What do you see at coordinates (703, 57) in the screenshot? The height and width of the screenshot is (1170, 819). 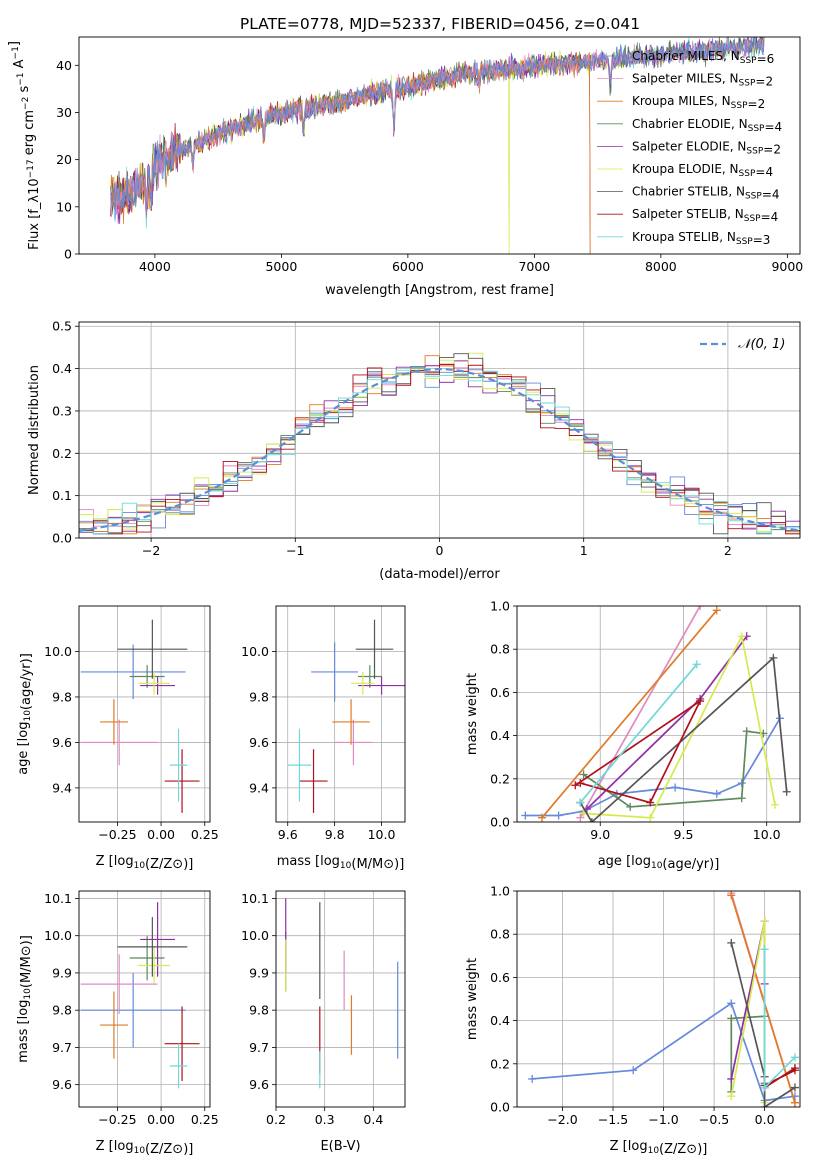 I see `legend-entry: Chabrier MILES, NSSP=6` at bounding box center [703, 57].